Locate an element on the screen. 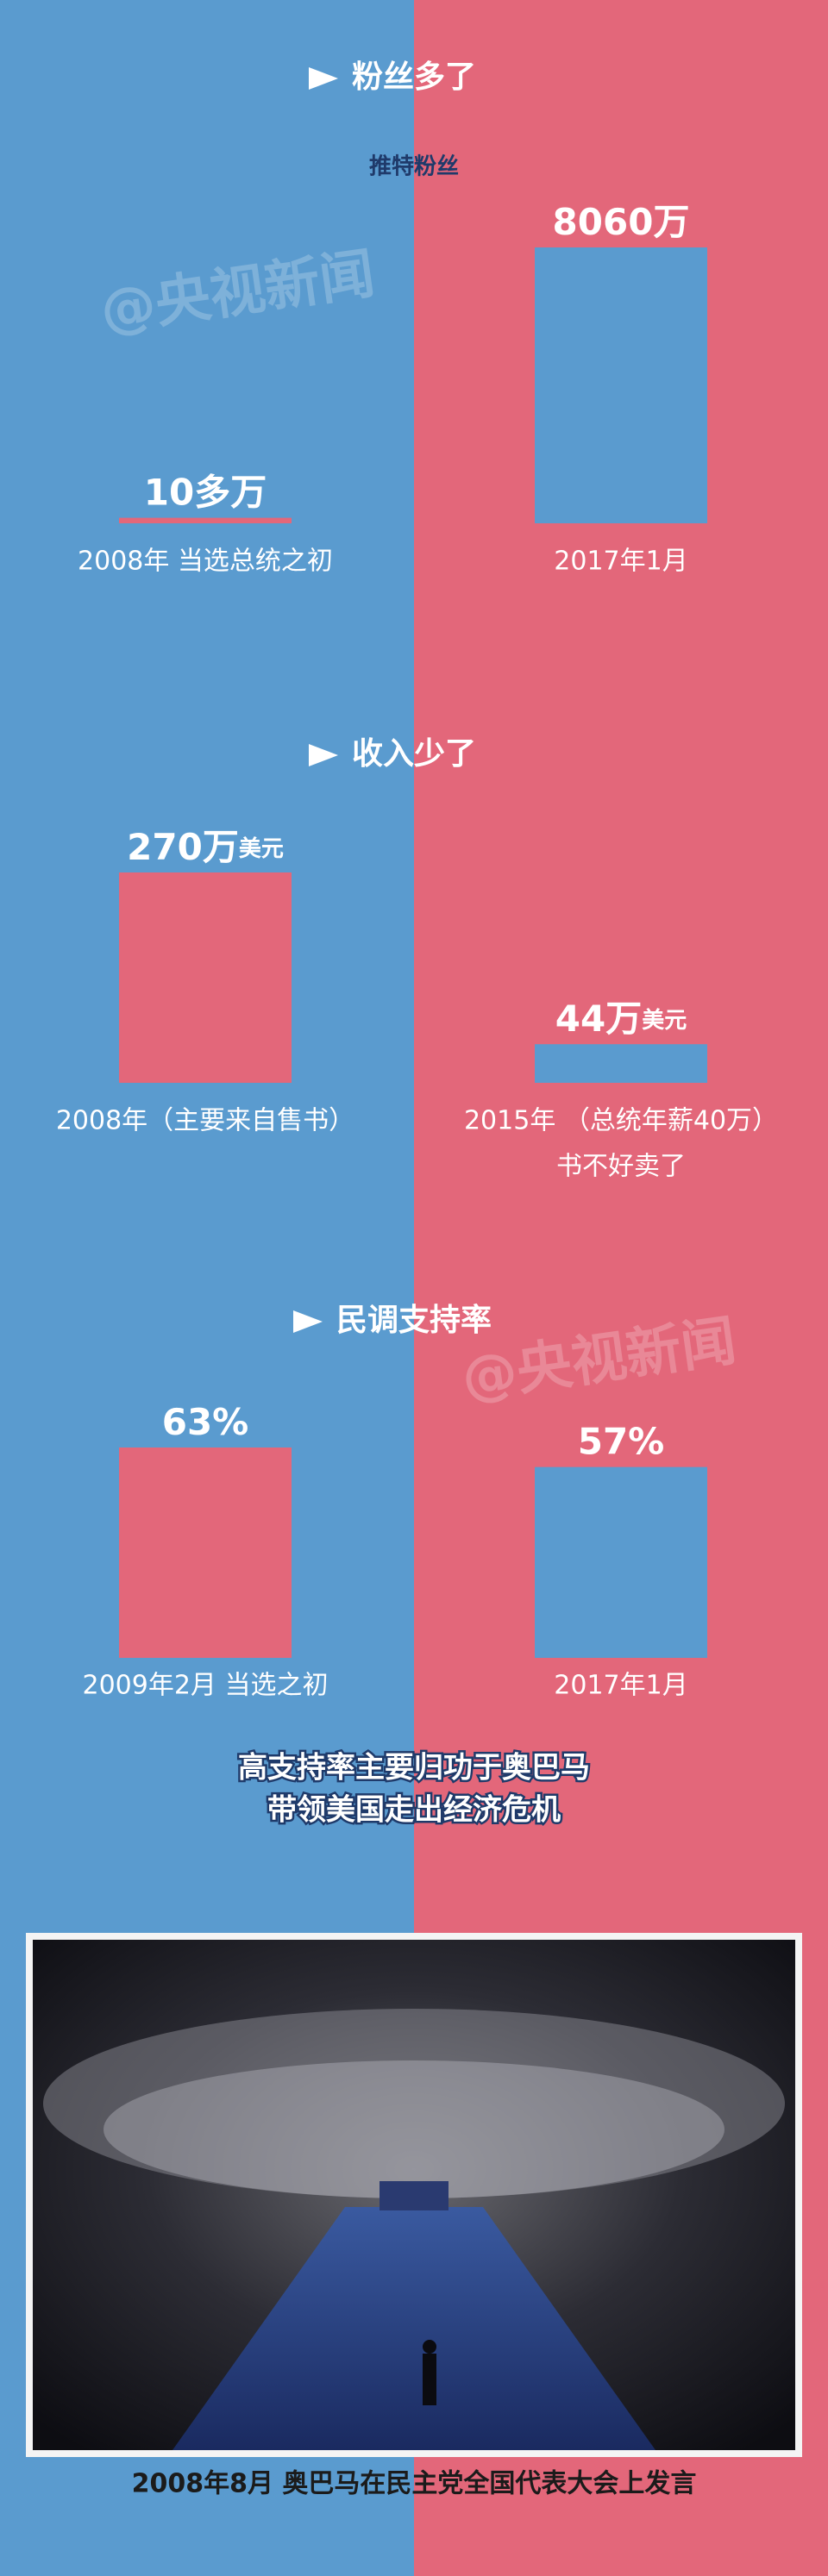 The image size is (828, 2576). category-label: 2008年 当选总统之初 is located at coordinates (206, 562).